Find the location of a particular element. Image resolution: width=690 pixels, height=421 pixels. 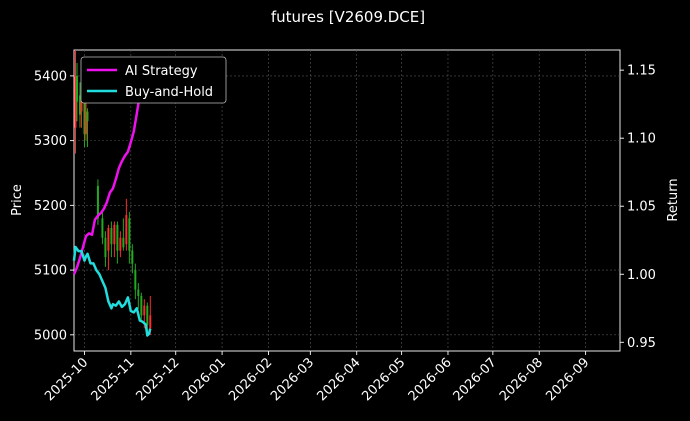

y2-tick-label: 0.95 is located at coordinates (641, 343).